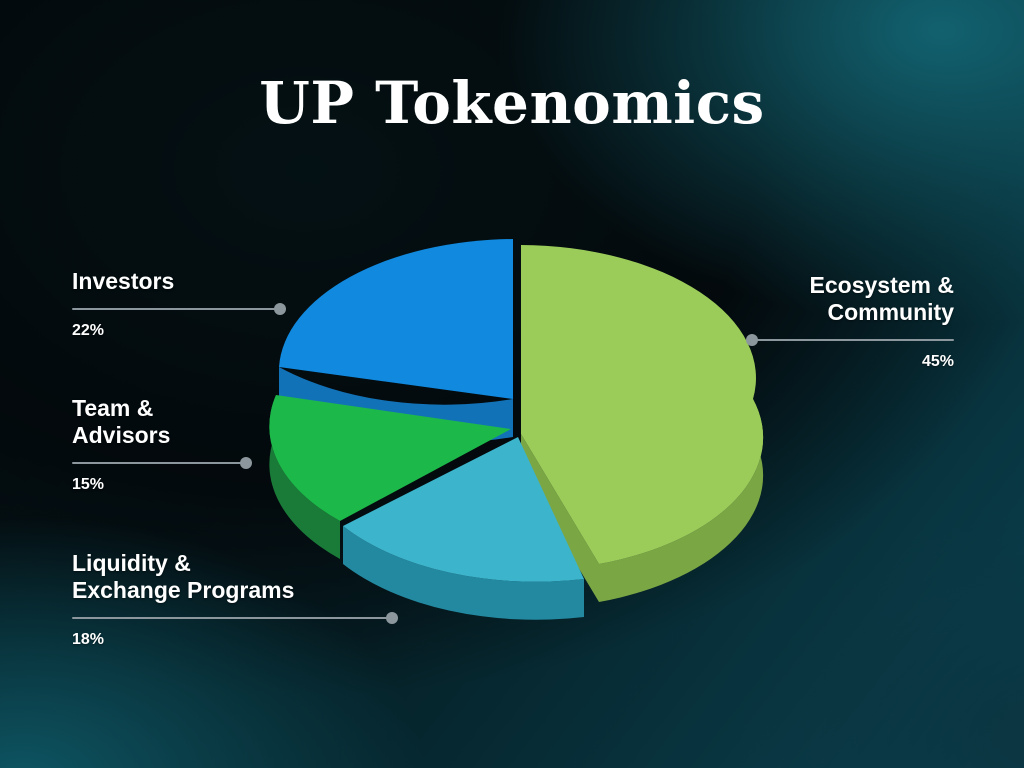 This screenshot has width=1024, height=768. I want to click on callout-team-advisors-label: Team & Advisors, so click(121, 422).